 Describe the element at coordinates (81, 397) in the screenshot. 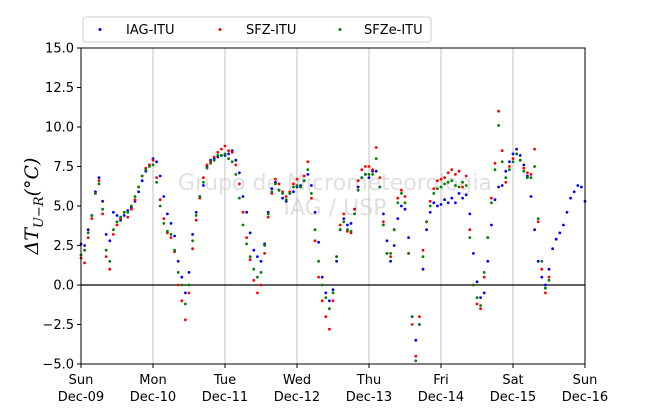

I see `x-tick-date-0: Dec-09` at that location.